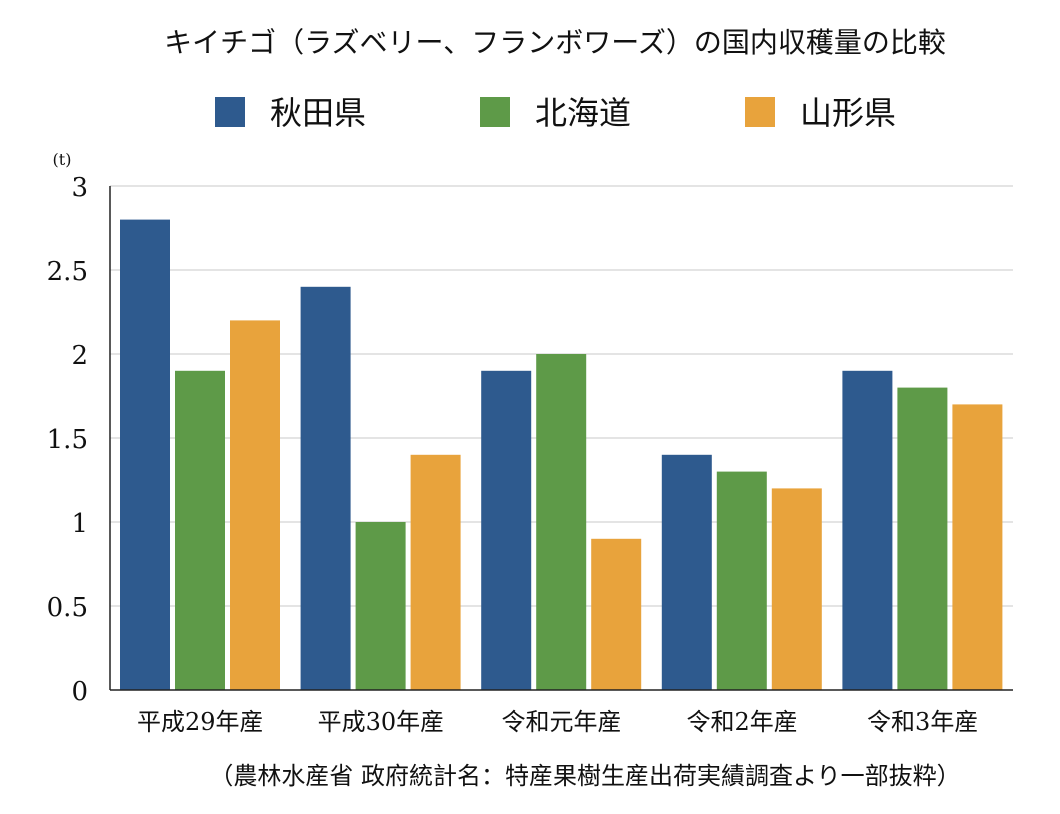  Describe the element at coordinates (741, 722) in the screenshot. I see `x-tick-label: 令和2年産` at that location.